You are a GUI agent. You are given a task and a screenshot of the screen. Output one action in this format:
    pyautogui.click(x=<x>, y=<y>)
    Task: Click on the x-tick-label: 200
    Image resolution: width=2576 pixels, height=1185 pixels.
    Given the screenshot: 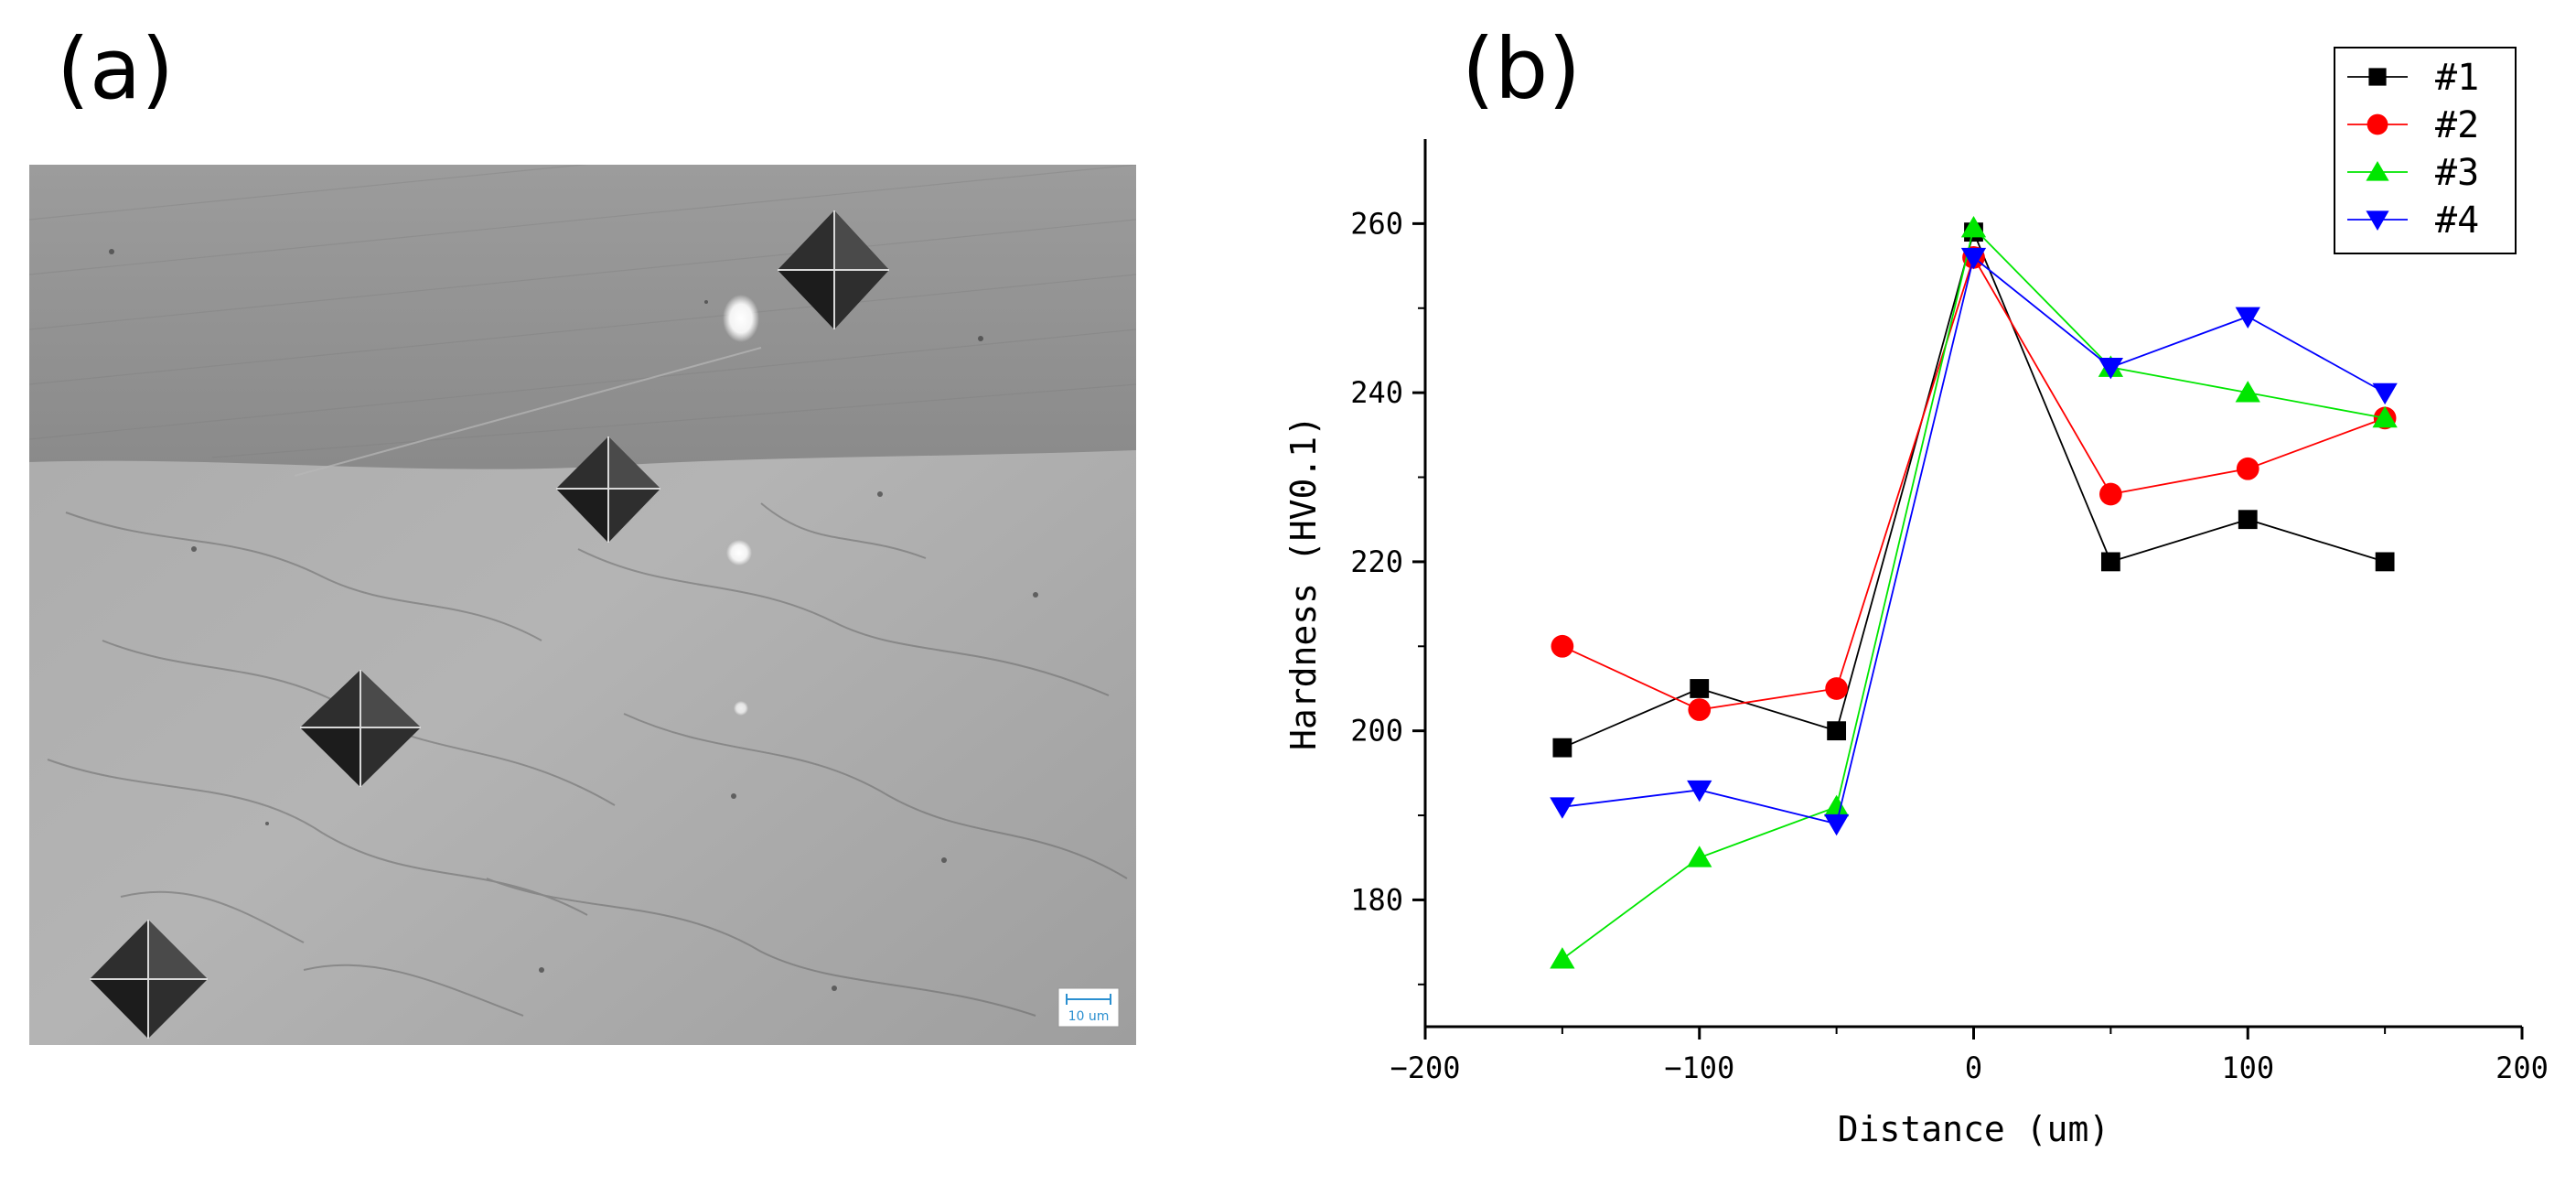 What is the action you would take?
    pyautogui.click(x=2522, y=1067)
    